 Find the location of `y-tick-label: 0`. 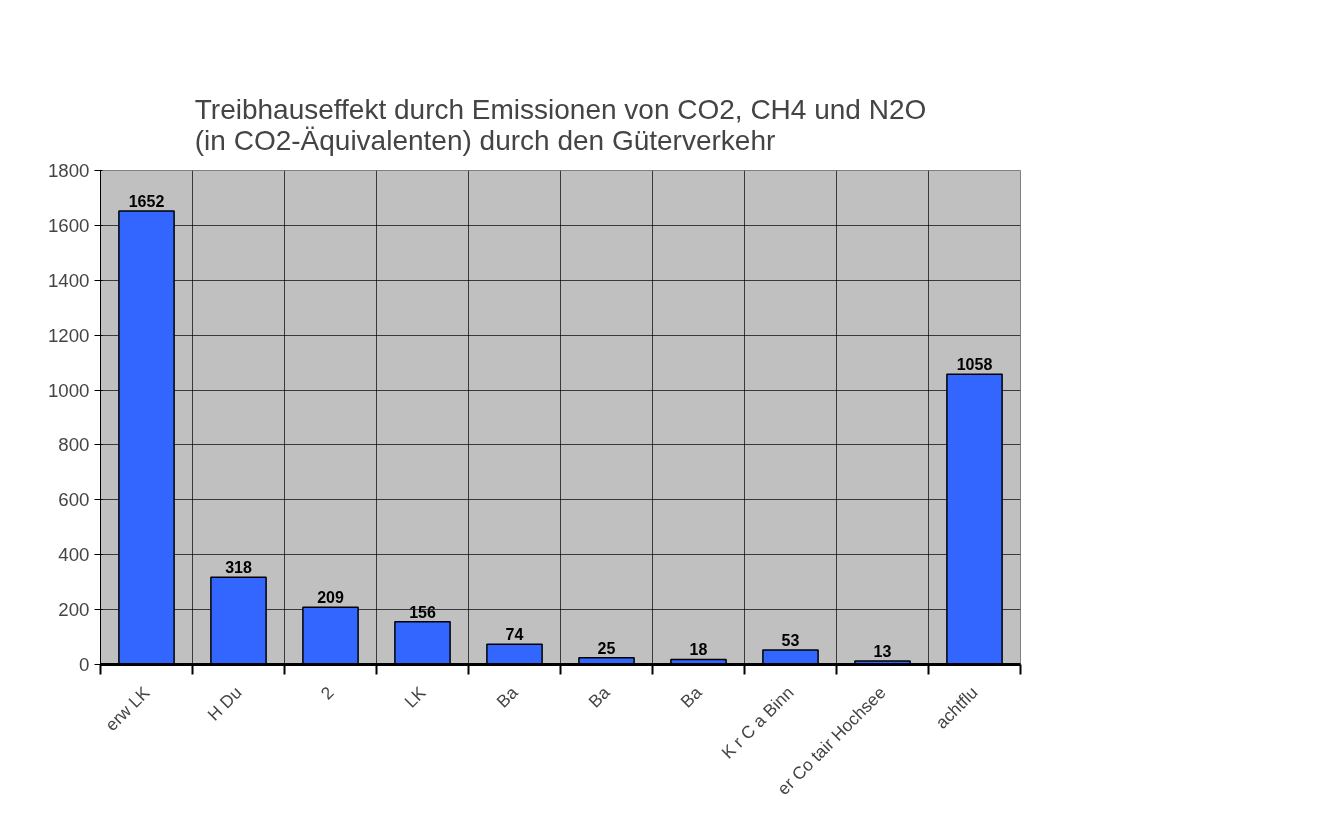

y-tick-label: 0 is located at coordinates (84, 664).